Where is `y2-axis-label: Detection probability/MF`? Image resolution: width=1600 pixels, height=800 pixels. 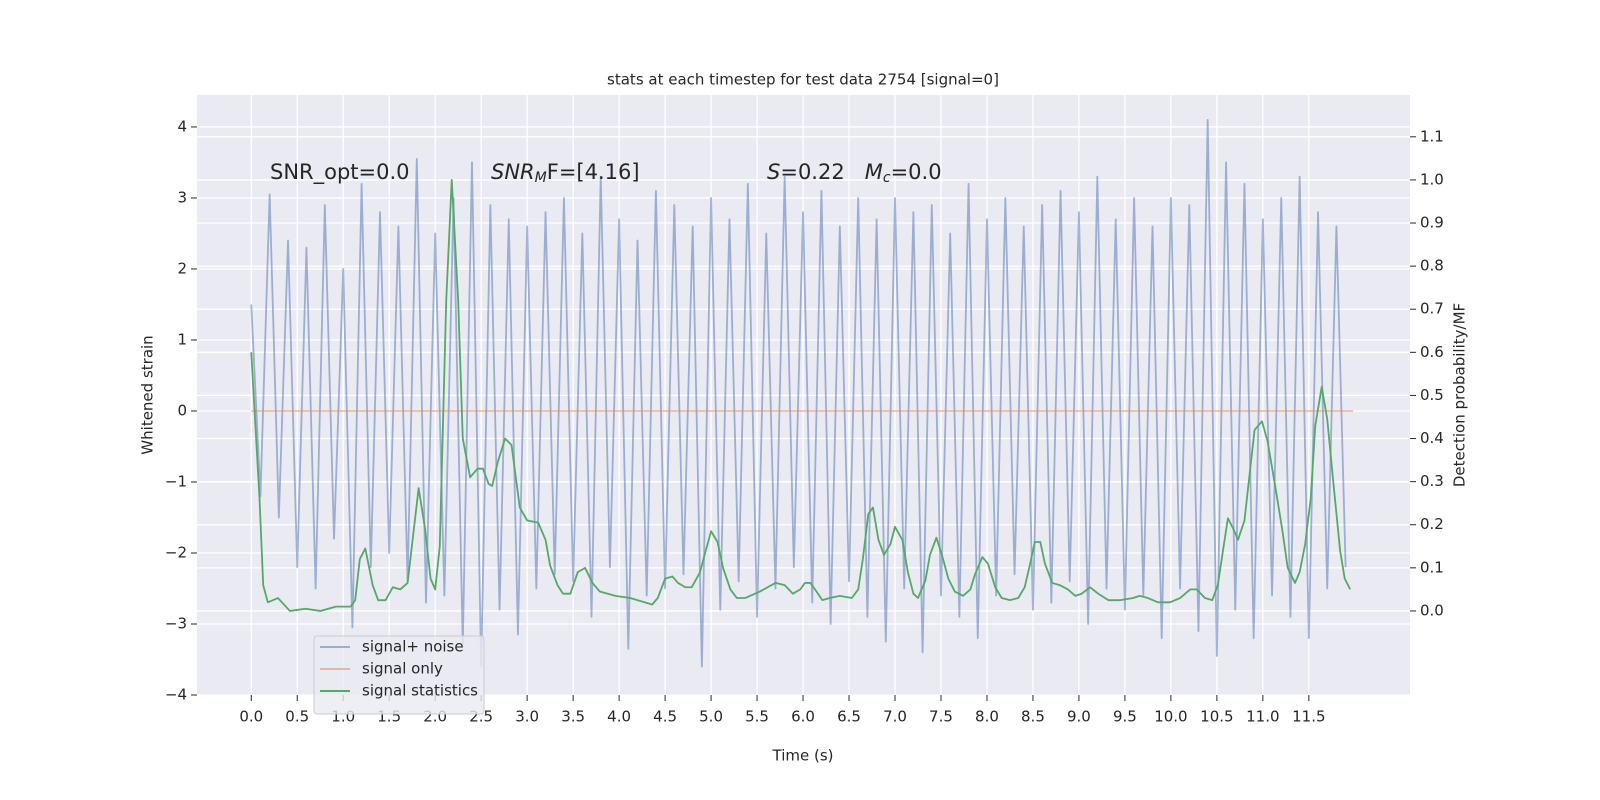
y2-axis-label: Detection probability/MF is located at coordinates (1460, 395).